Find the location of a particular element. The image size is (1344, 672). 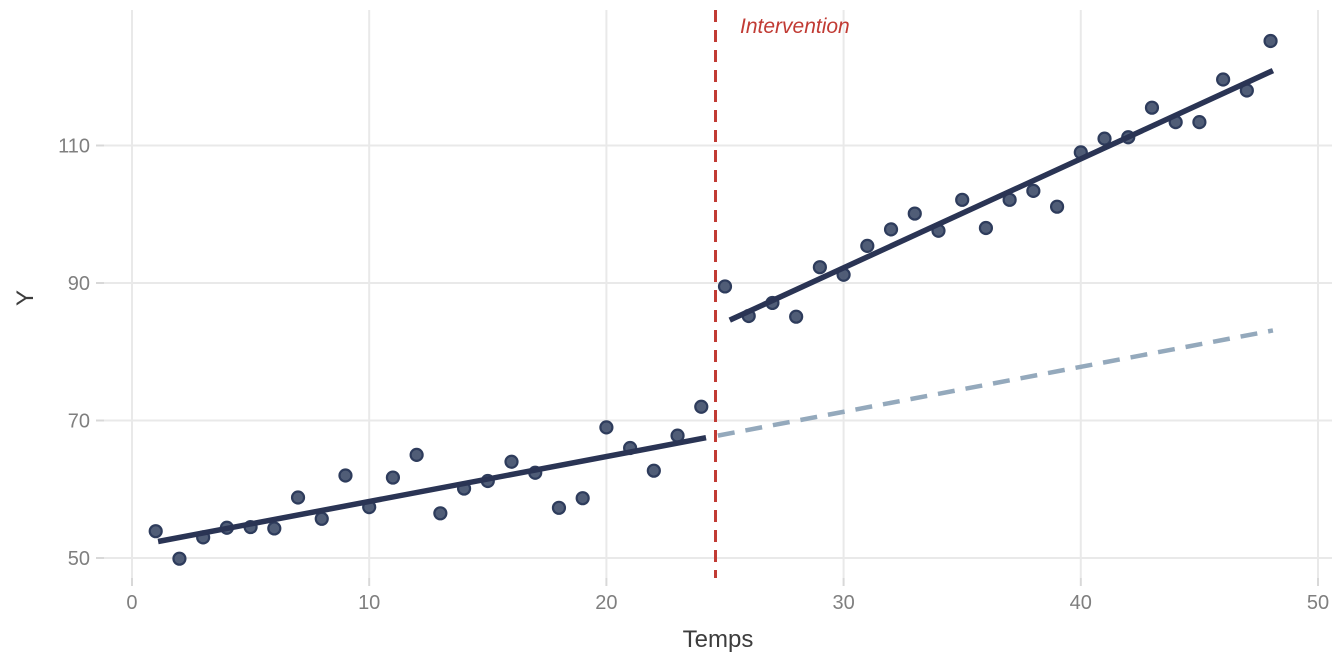

y-axis-title: Y is located at coordinates (25, 298).